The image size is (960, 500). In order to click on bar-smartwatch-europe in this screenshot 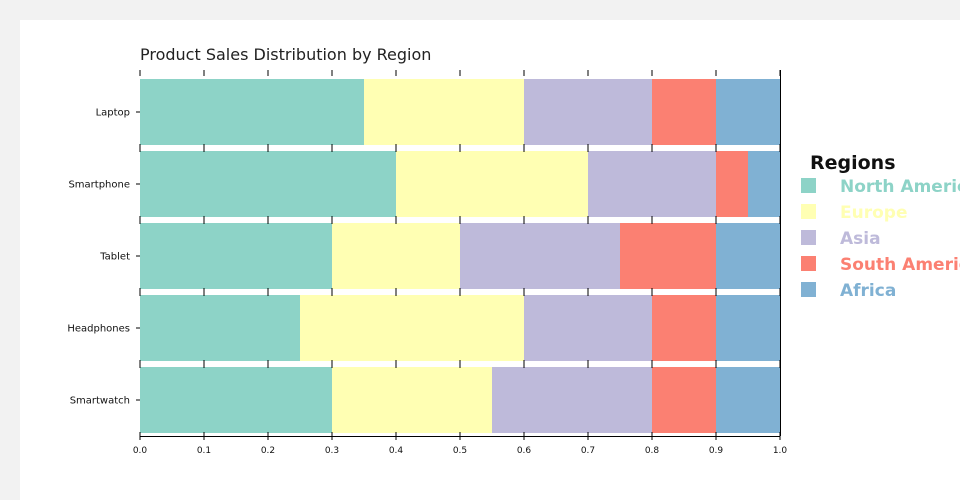, I will do `click(412, 400)`.